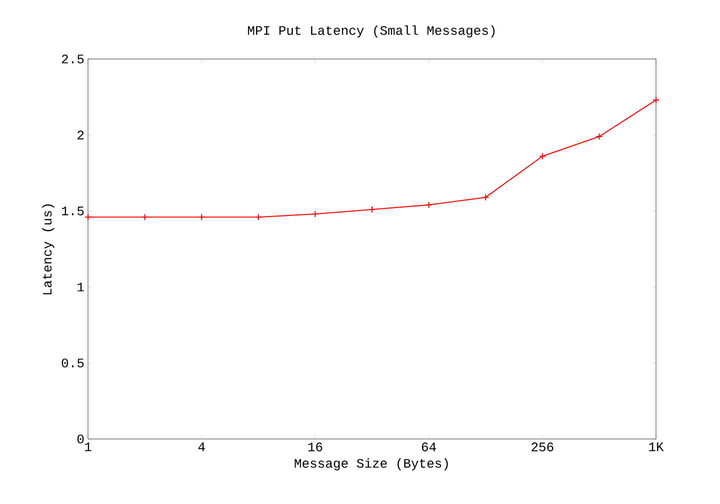  Describe the element at coordinates (315, 447) in the screenshot. I see `x-tick-label: 16` at that location.